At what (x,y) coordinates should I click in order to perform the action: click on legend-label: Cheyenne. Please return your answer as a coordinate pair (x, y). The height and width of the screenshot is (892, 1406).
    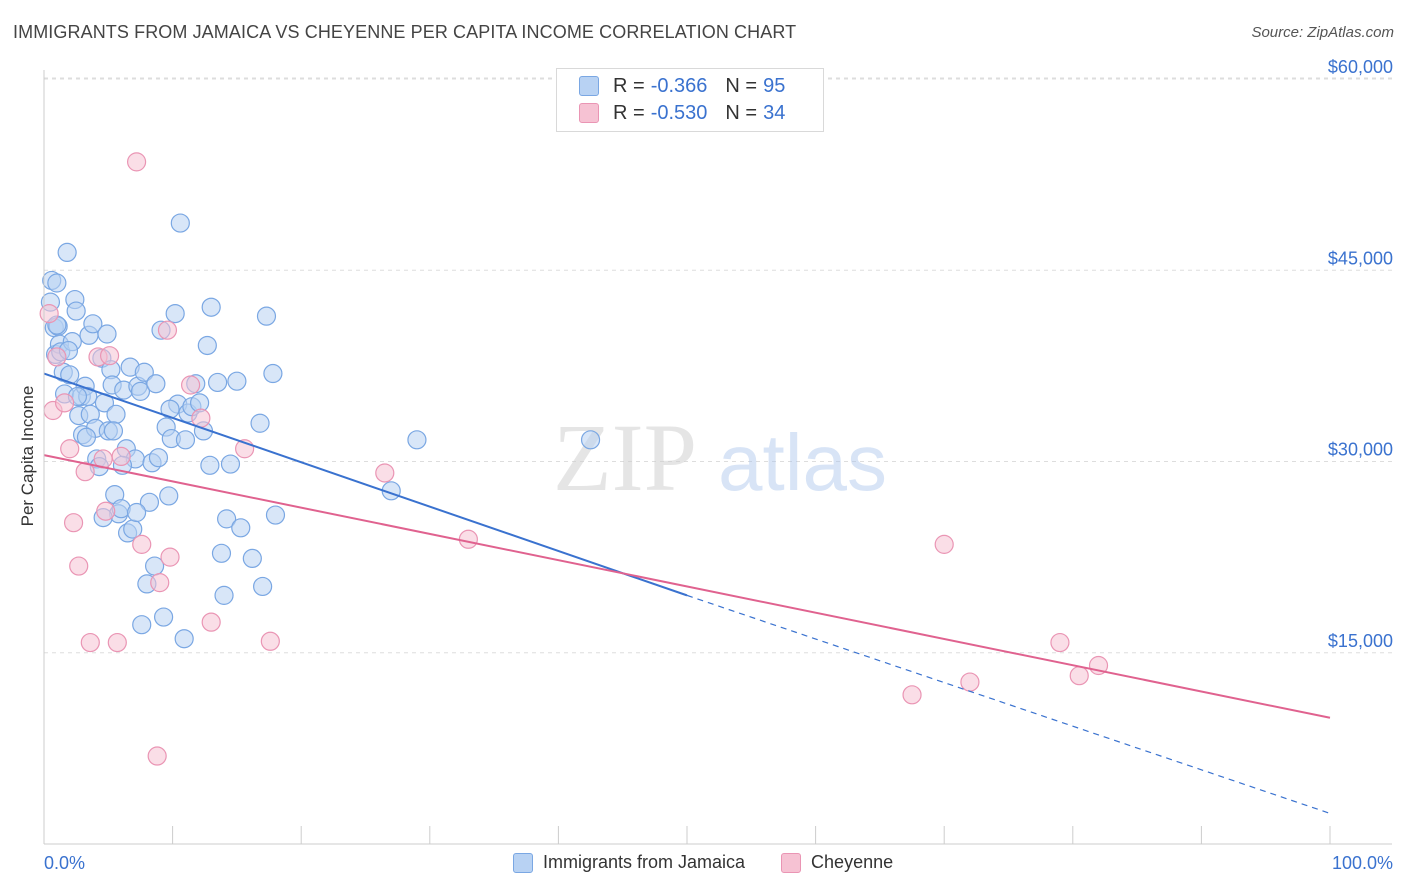
    Looking at the image, I should click on (852, 862).